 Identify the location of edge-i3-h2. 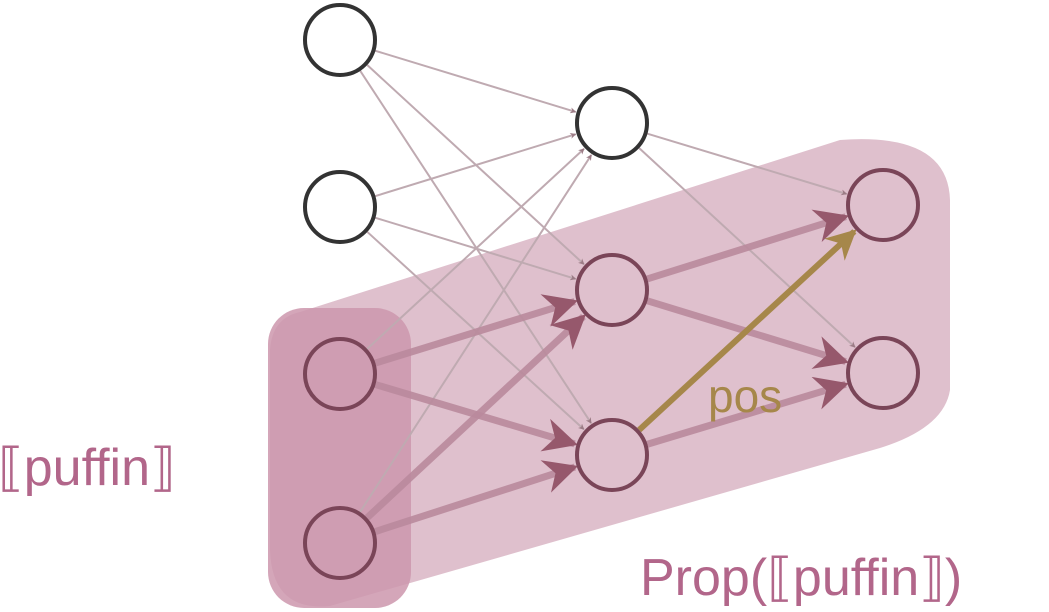
(476, 330).